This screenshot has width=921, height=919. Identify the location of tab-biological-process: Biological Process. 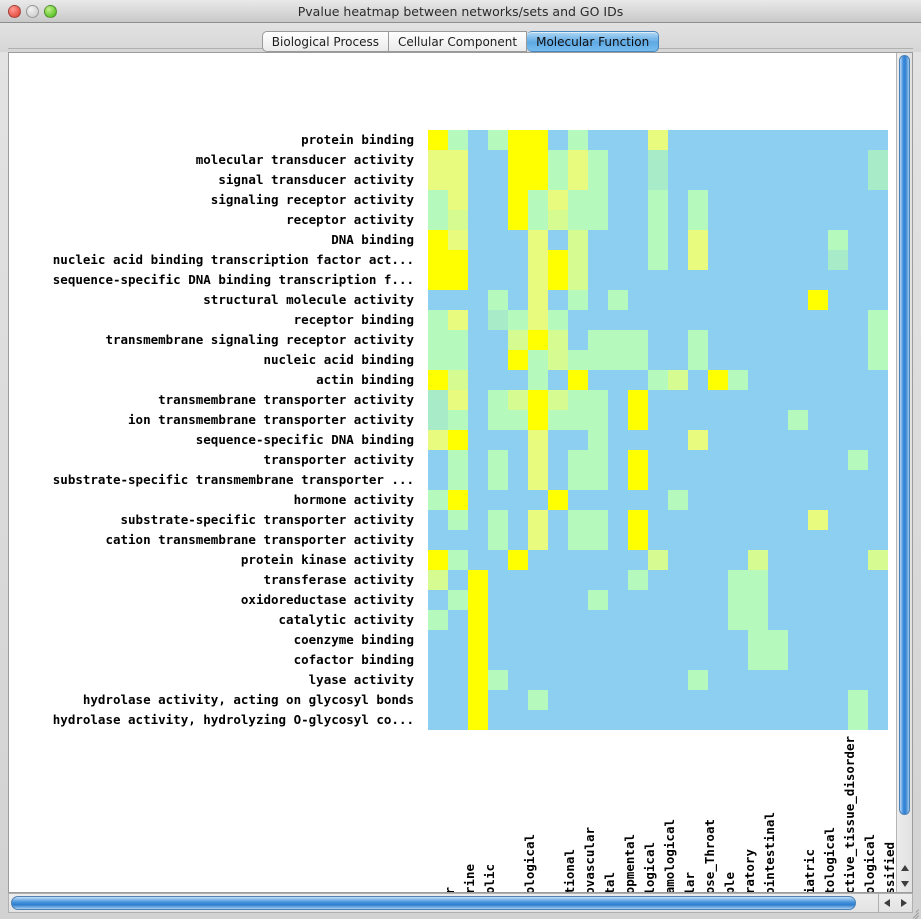
(325, 41).